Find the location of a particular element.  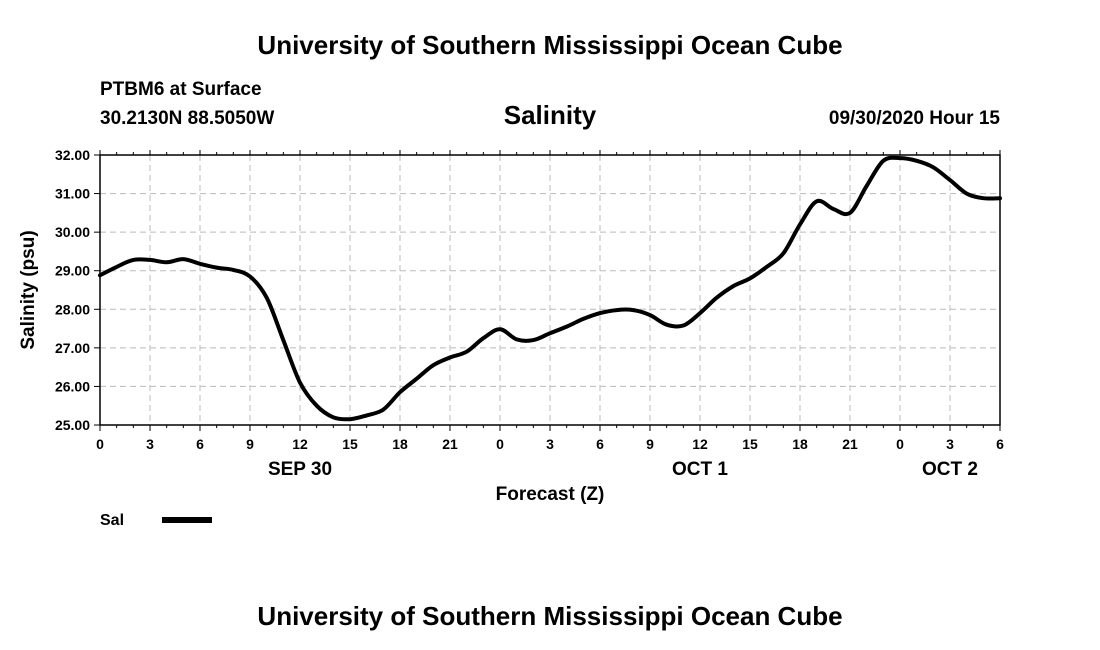

y-tick-label: 27.00 is located at coordinates (72, 348).